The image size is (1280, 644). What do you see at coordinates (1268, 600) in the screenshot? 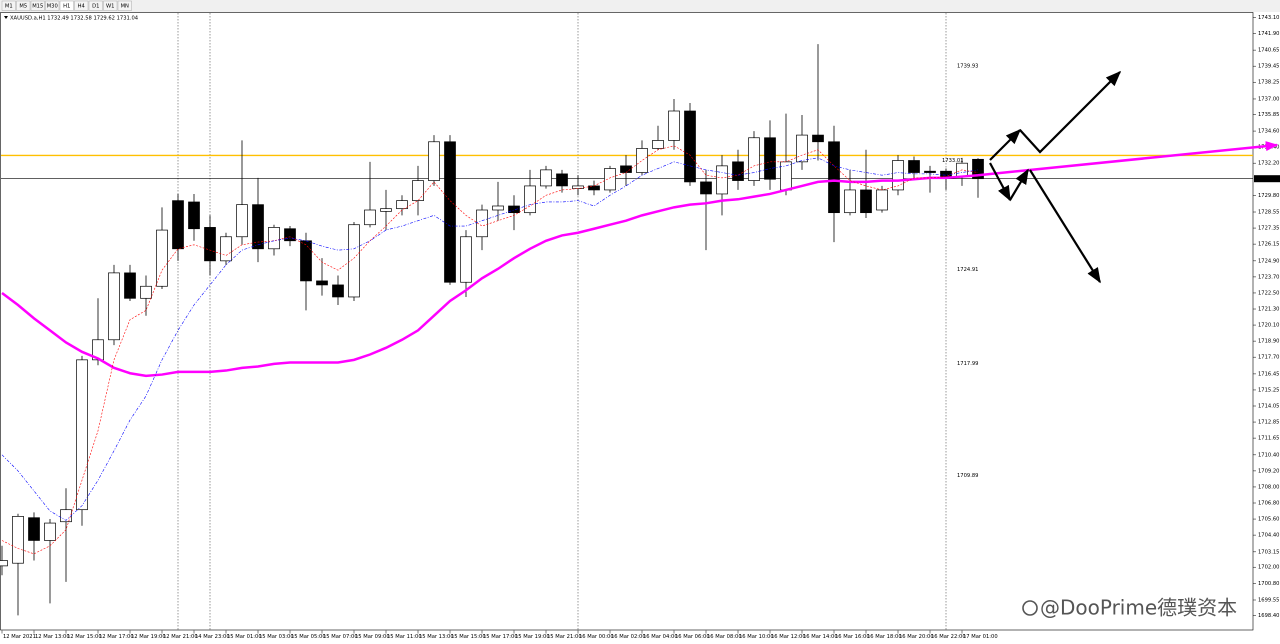
I see `y-tick-label: 1699.55` at bounding box center [1268, 600].